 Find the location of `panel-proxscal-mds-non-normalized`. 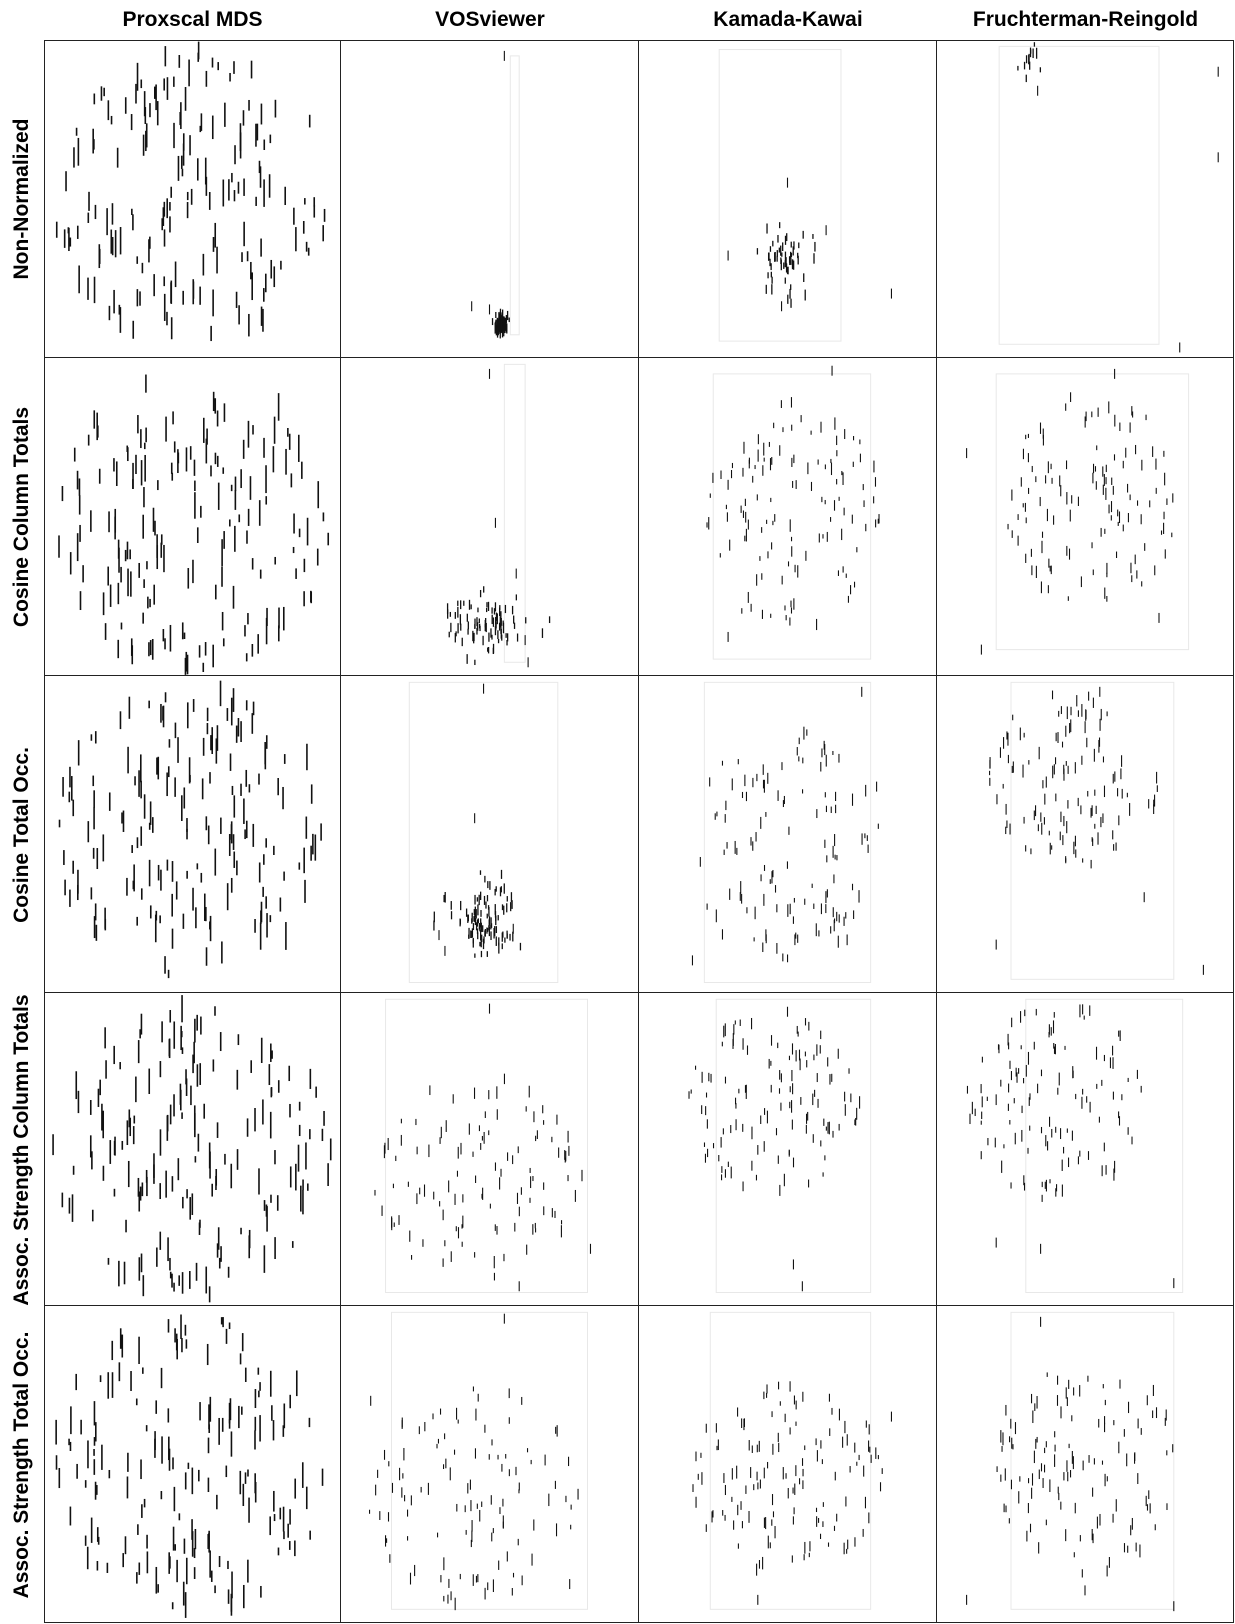

panel-proxscal-mds-non-normalized is located at coordinates (192, 199).